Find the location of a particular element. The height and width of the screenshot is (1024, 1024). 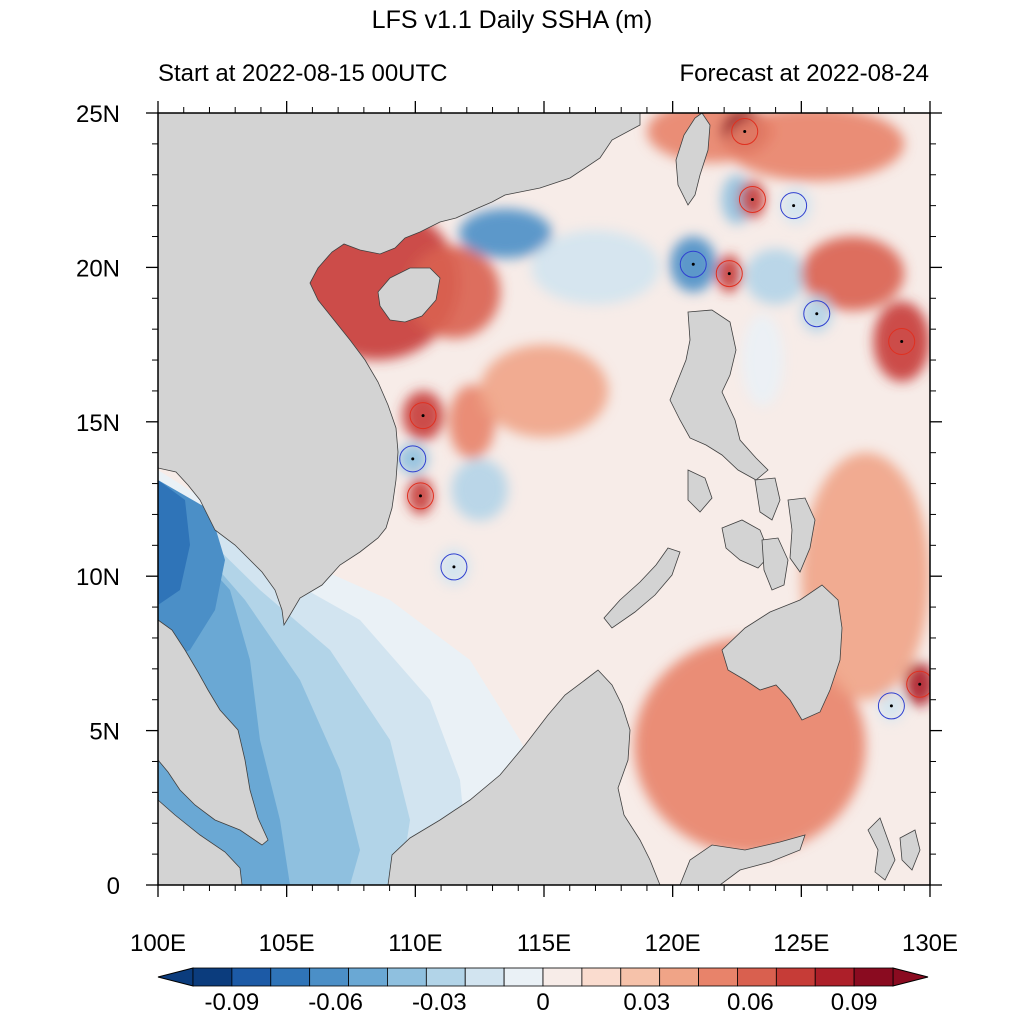

land-mindoro is located at coordinates (700, 491).